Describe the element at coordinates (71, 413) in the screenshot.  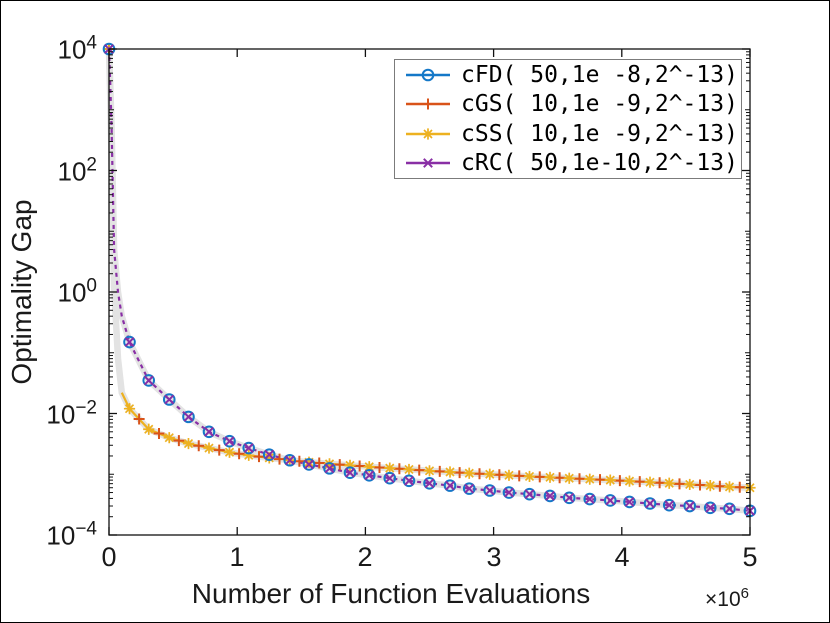
I see `y-tick-label-1e-2: 10⁻²` at that location.